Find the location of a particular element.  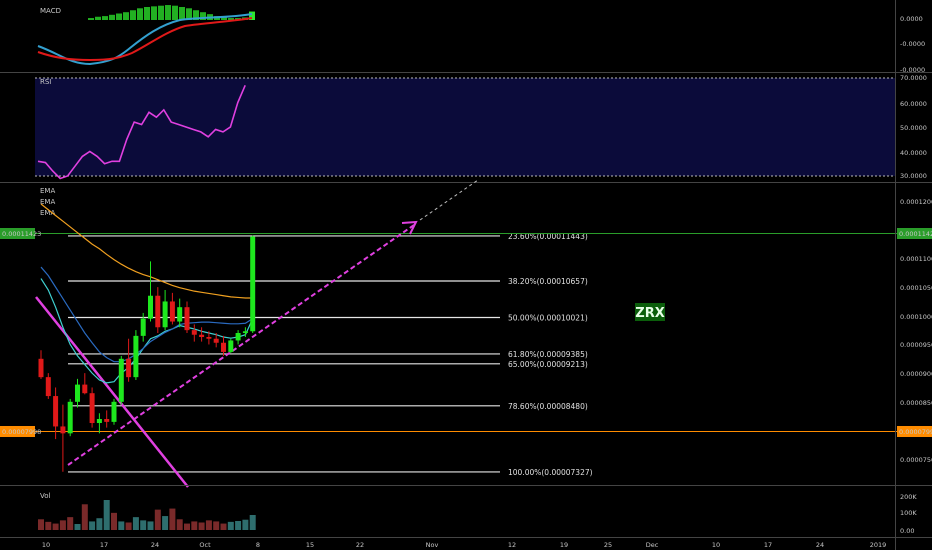

price-tick: 0.00009500 is located at coordinates (916, 345).